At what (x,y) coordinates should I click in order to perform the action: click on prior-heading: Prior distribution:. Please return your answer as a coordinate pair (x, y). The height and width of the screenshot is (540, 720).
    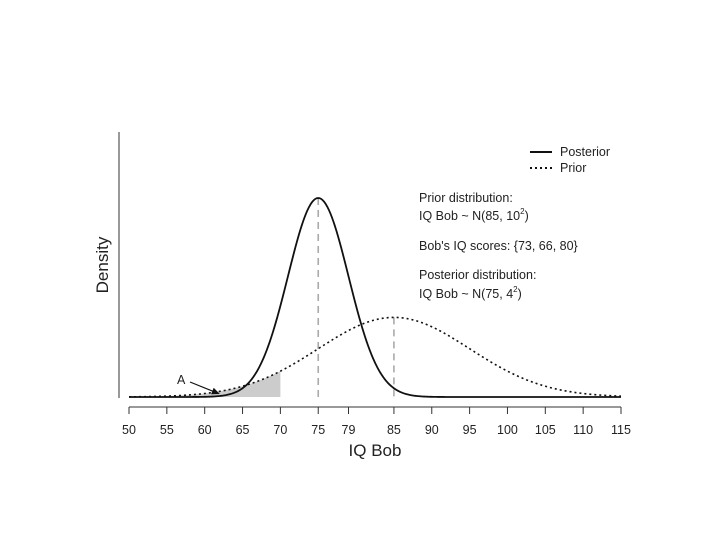
    Looking at the image, I should click on (466, 198).